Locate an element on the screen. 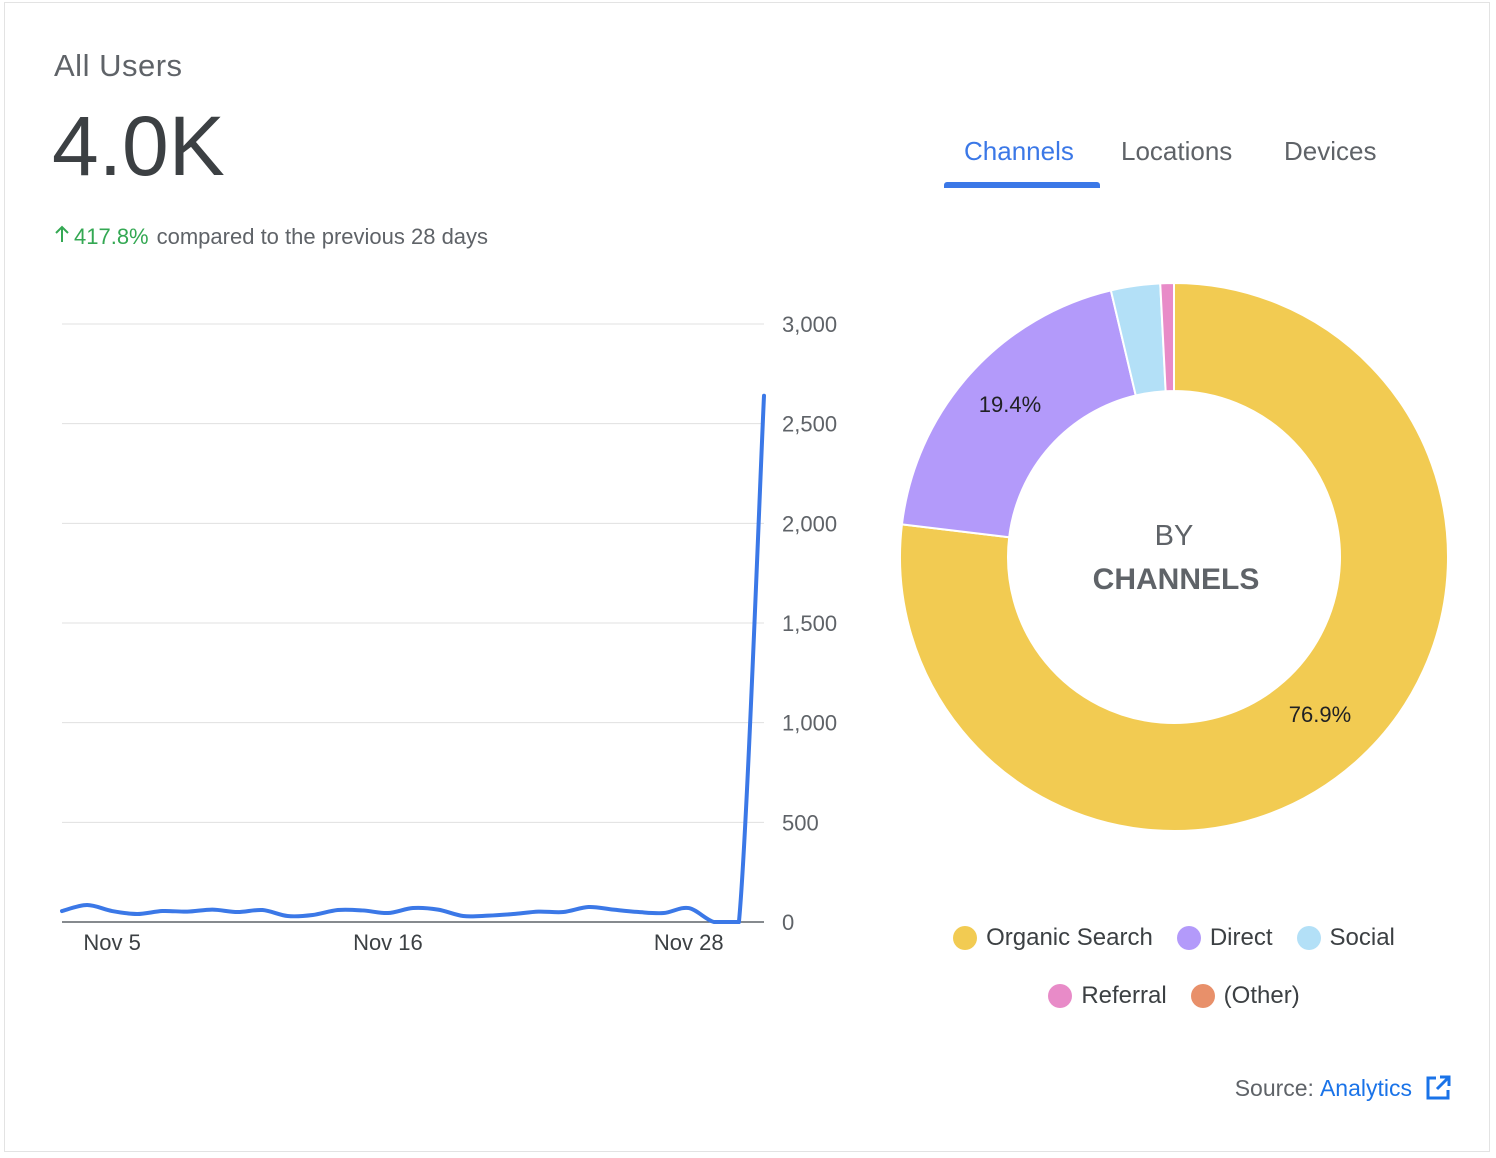 This screenshot has height=1158, width=1496. legend-item: Organic Search is located at coordinates (1053, 938).